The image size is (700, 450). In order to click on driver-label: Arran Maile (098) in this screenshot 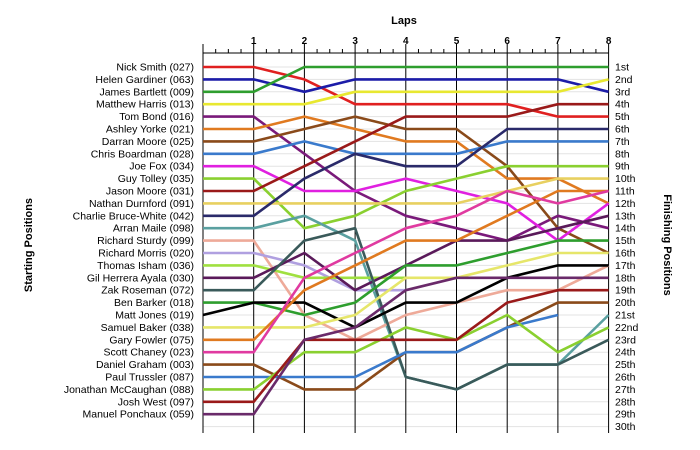, I will do `click(153, 229)`.